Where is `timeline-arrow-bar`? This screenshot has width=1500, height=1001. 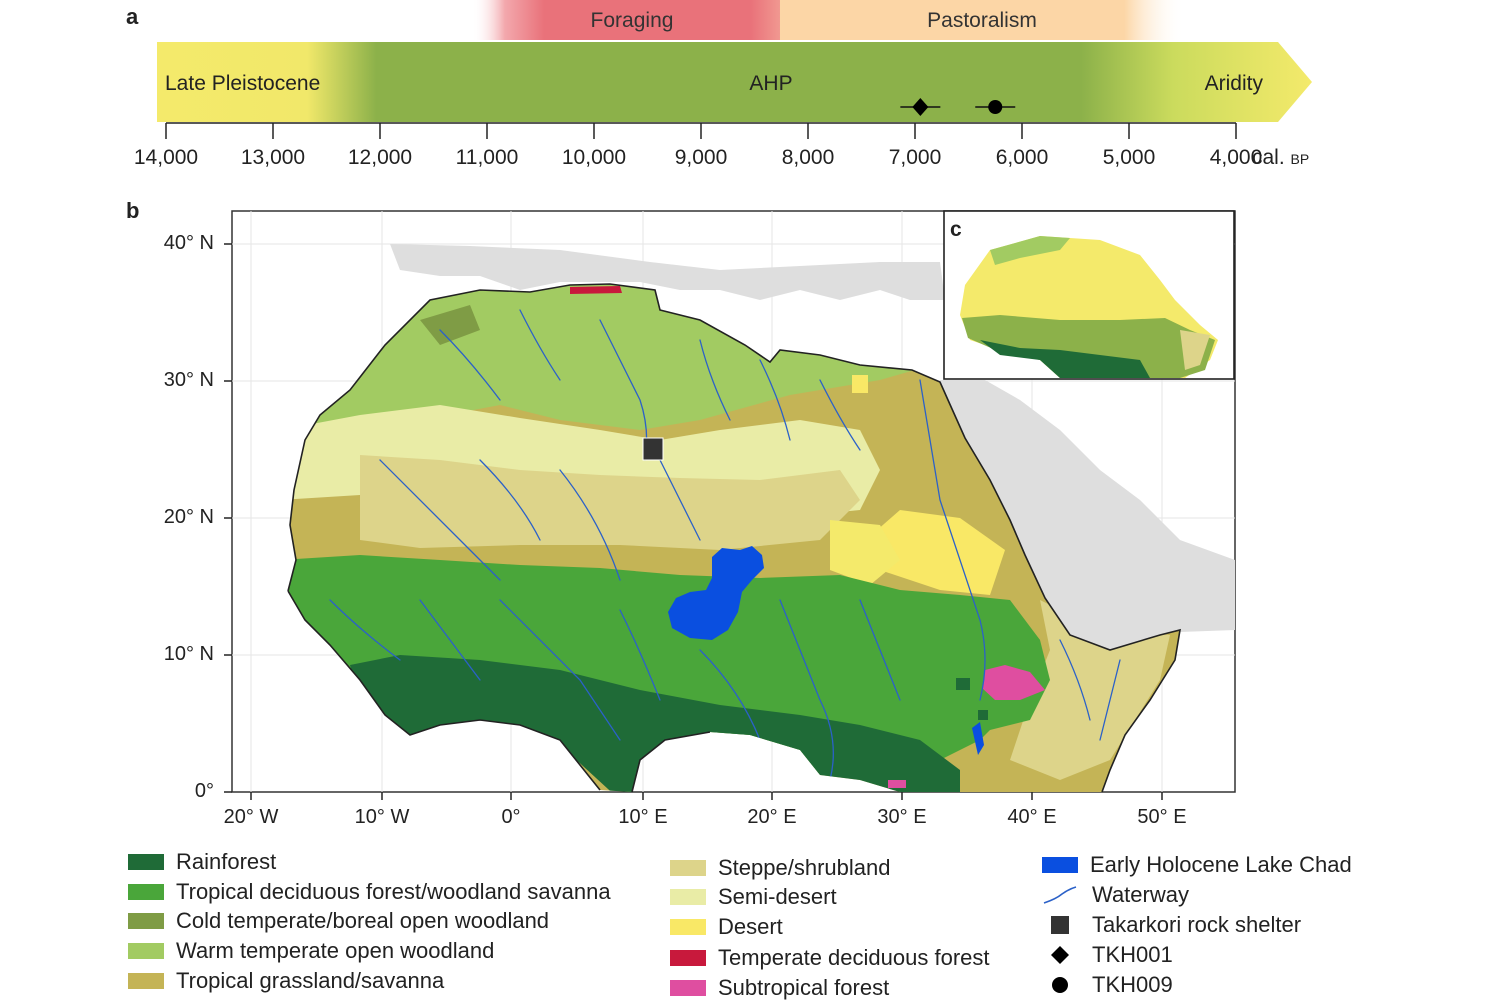 timeline-arrow-bar is located at coordinates (734, 82).